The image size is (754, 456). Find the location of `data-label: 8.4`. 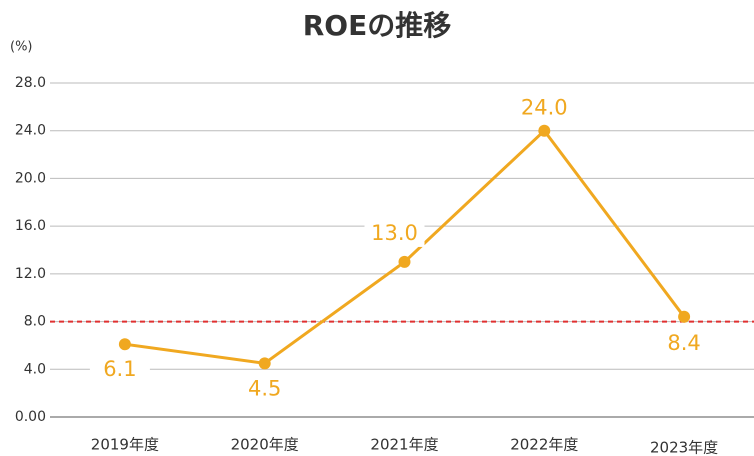

data-label: 8.4 is located at coordinates (683, 343).